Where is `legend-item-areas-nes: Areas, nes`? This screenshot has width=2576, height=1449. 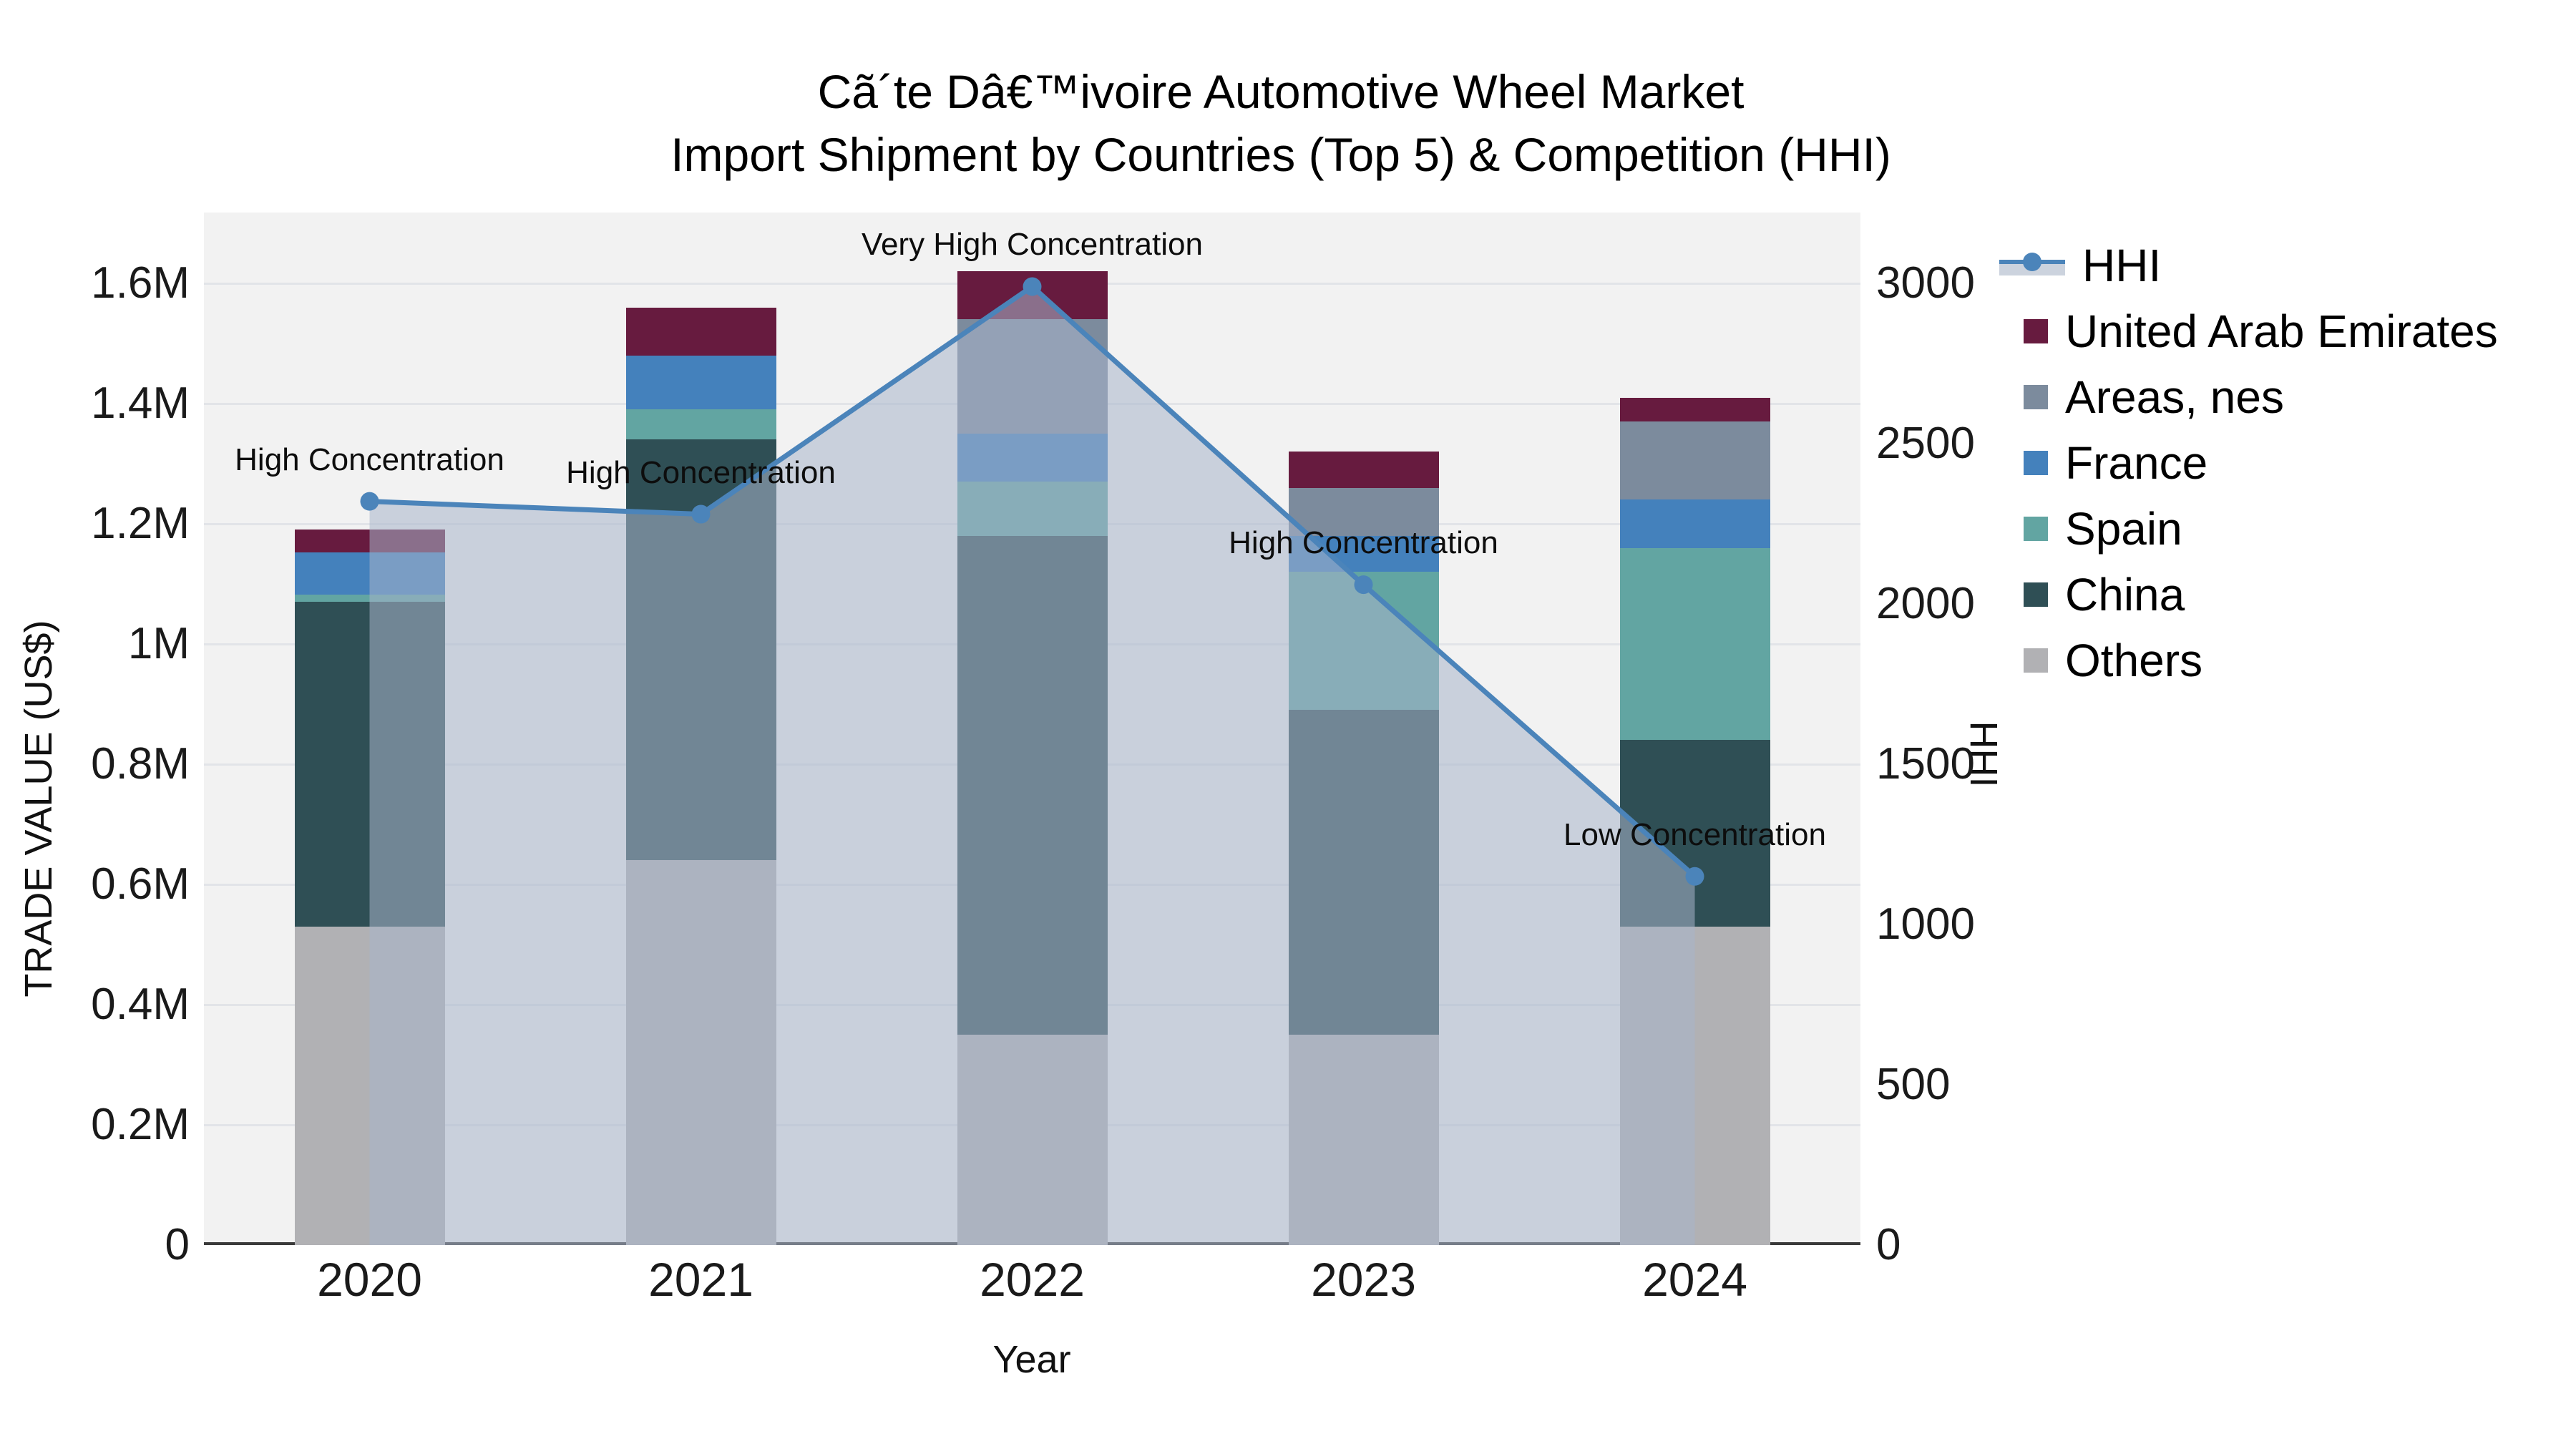 legend-item-areas-nes: Areas, nes is located at coordinates (2261, 397).